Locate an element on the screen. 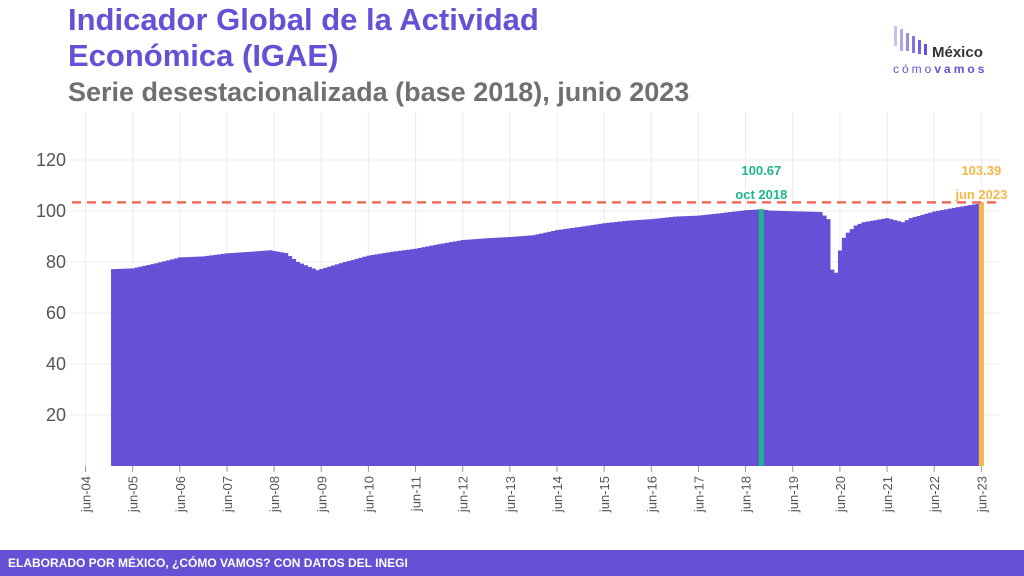  highlight-bar is located at coordinates (981, 334).